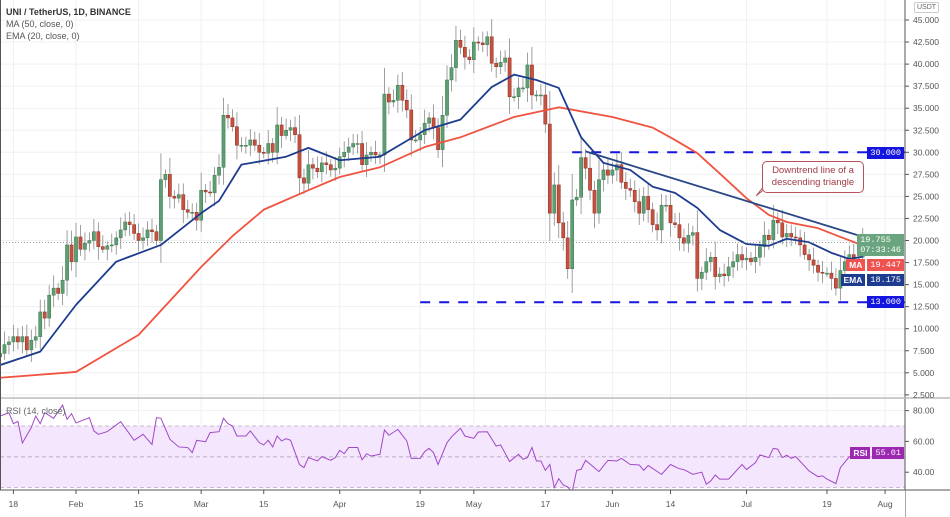  I want to click on x-tick-label: 15, so click(139, 504).